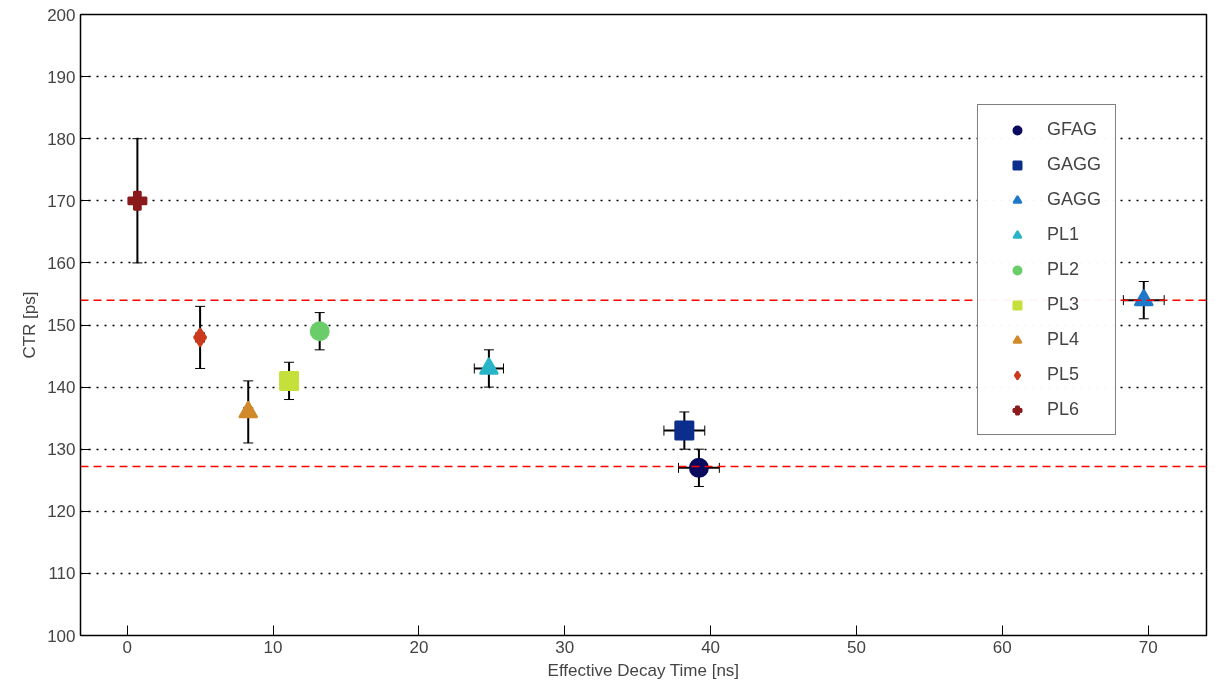 The height and width of the screenshot is (685, 1226). What do you see at coordinates (61, 512) in the screenshot?
I see `y-tick-label: 120` at bounding box center [61, 512].